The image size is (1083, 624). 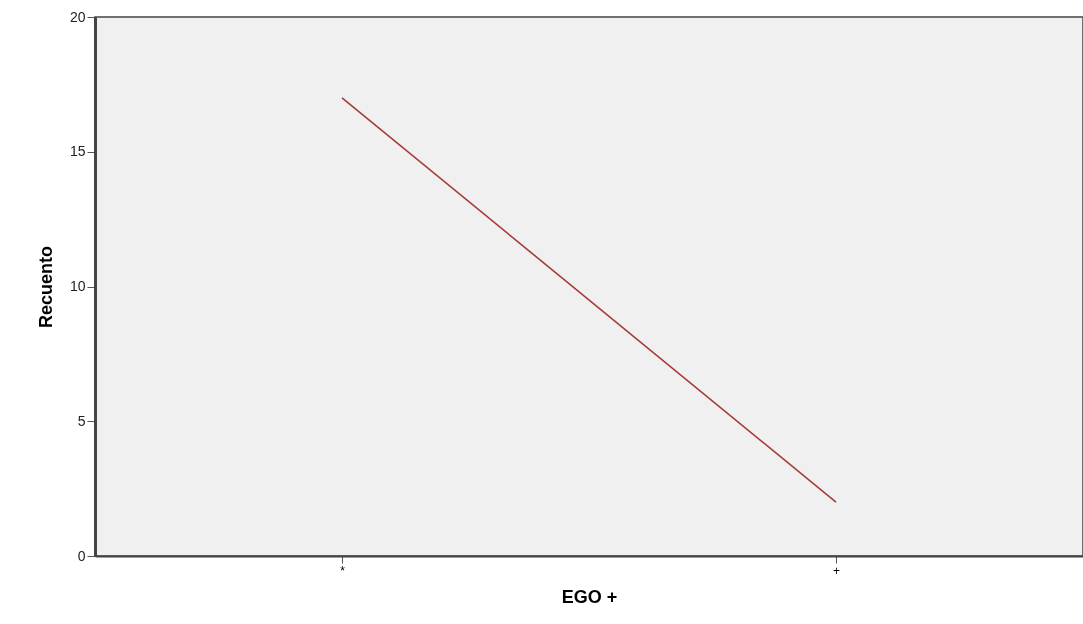 What do you see at coordinates (77, 151) in the screenshot?
I see `y-tick-label: 15` at bounding box center [77, 151].